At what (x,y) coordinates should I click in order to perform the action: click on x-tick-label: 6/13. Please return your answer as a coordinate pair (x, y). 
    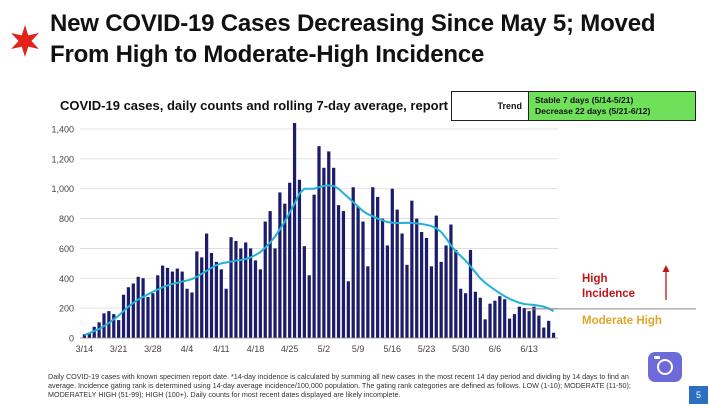
    Looking at the image, I should click on (529, 349).